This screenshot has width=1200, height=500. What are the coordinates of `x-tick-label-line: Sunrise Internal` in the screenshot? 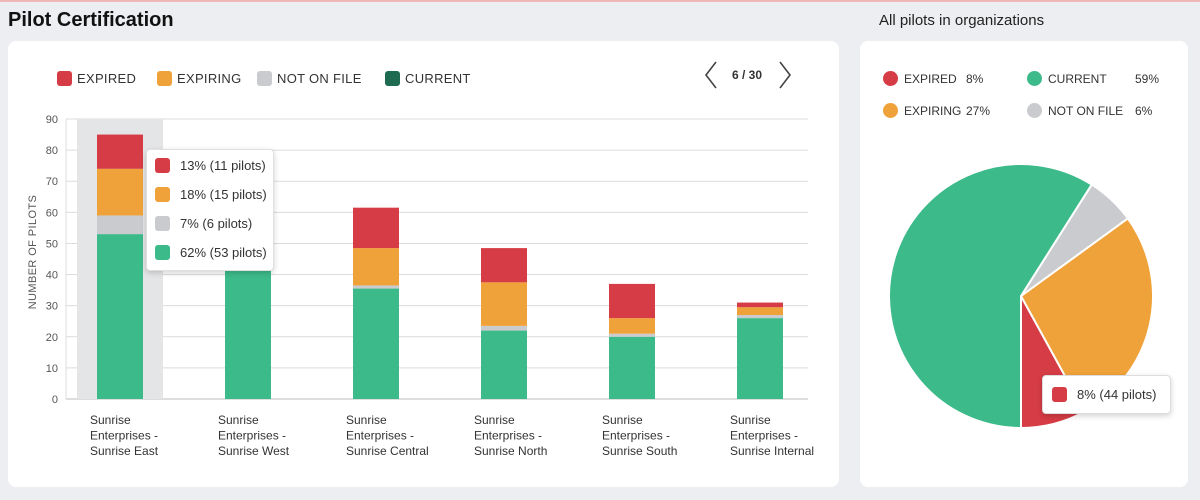 It's located at (772, 451).